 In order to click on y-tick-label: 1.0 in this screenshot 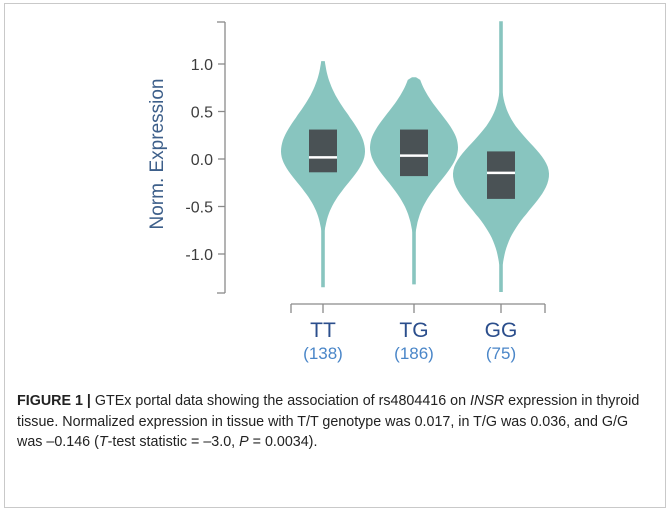, I will do `click(202, 65)`.